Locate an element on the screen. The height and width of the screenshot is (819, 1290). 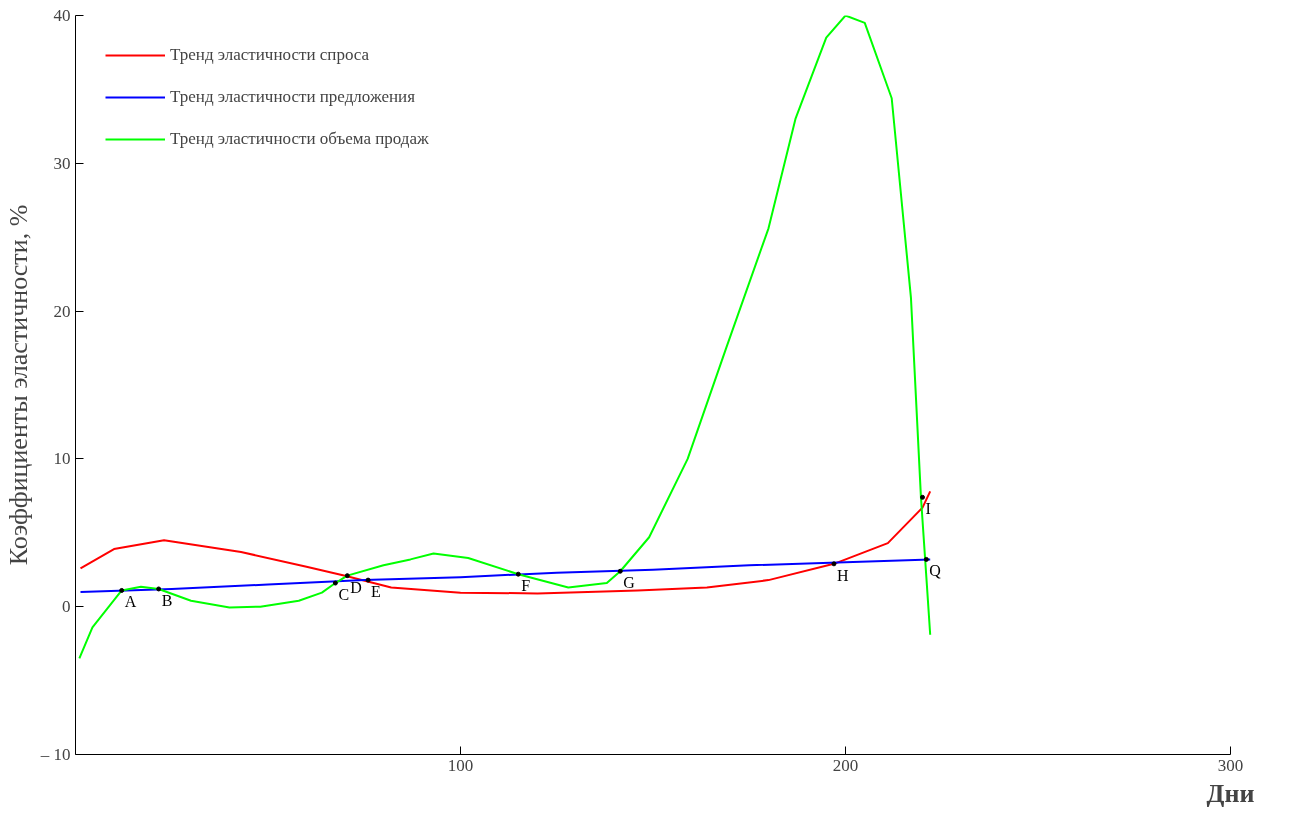
x-tick-label: 100 is located at coordinates (460, 765).